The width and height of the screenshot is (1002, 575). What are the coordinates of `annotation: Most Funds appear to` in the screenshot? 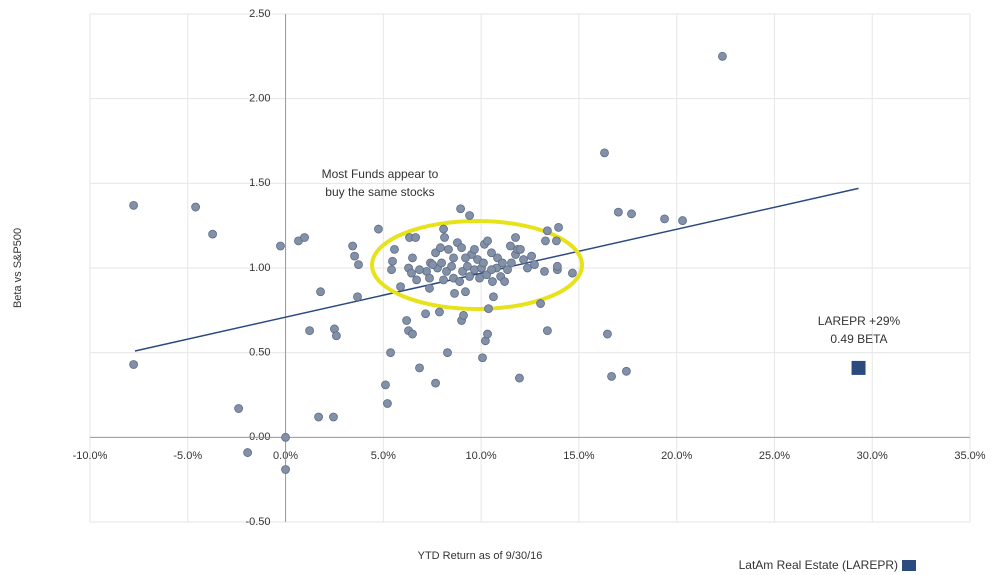 It's located at (380, 174).